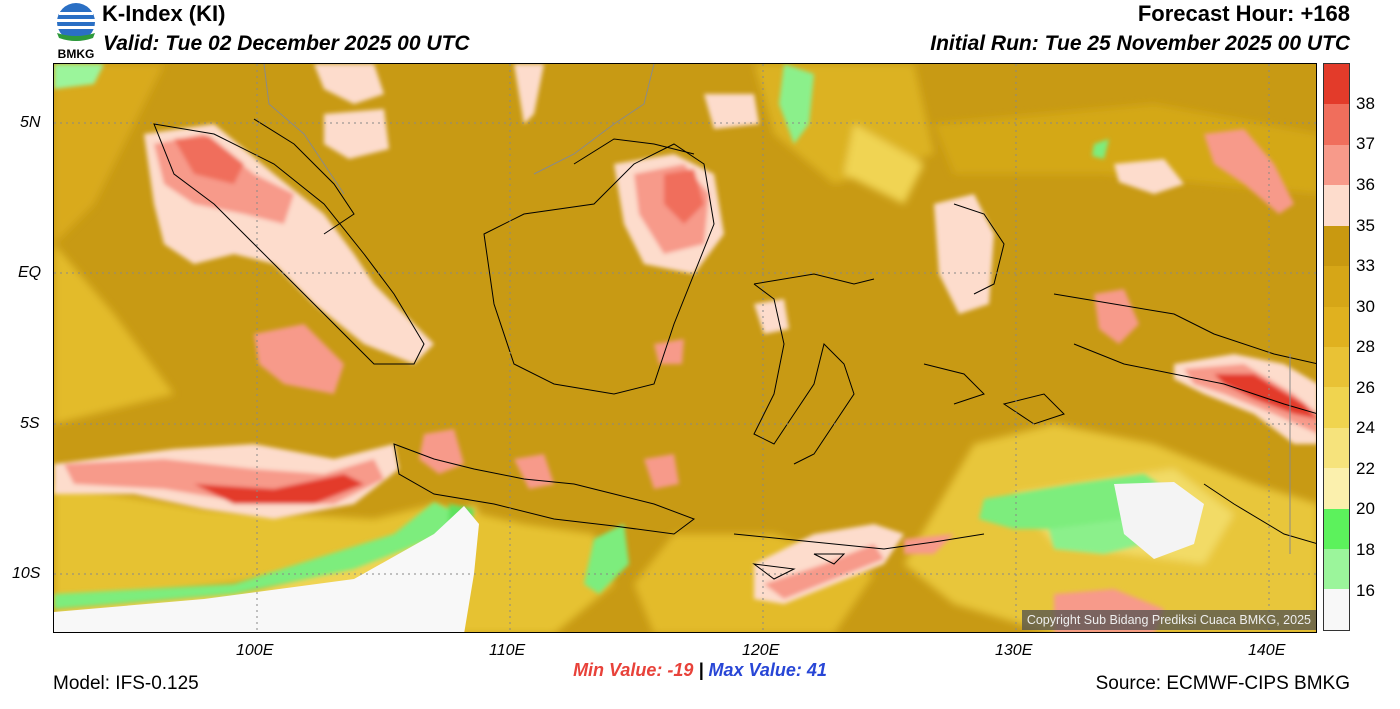 This screenshot has width=1400, height=709. I want to click on model-info: Model: IFS-0.125, so click(126, 683).